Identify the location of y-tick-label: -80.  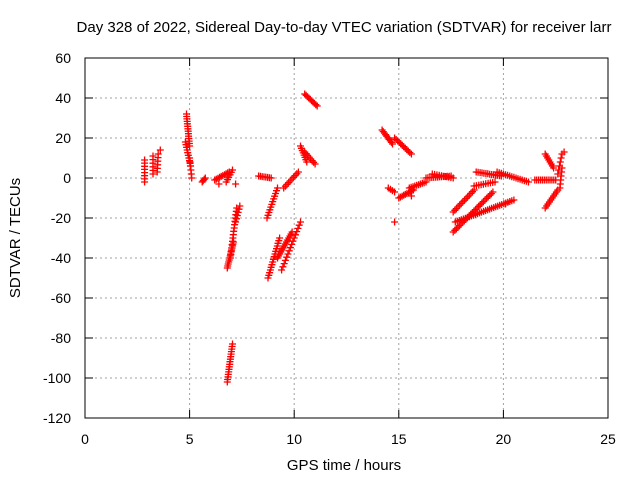
(61, 338).